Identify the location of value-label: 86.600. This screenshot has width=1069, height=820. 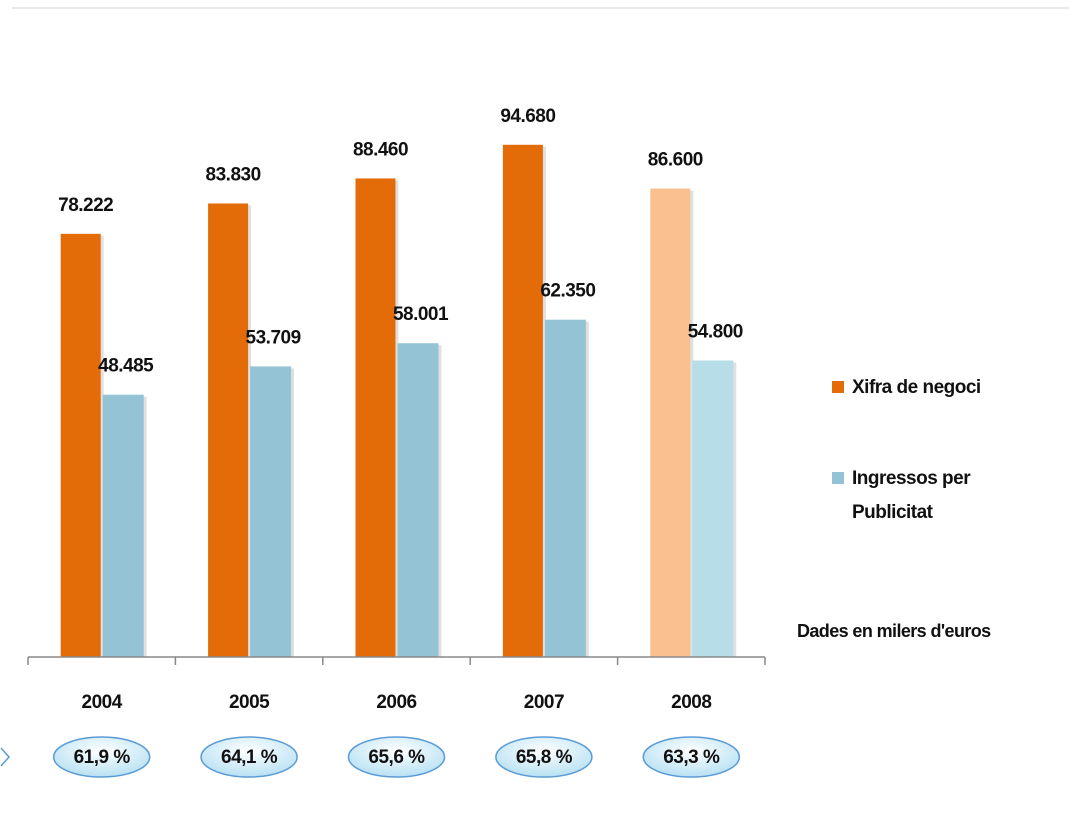
(675, 160).